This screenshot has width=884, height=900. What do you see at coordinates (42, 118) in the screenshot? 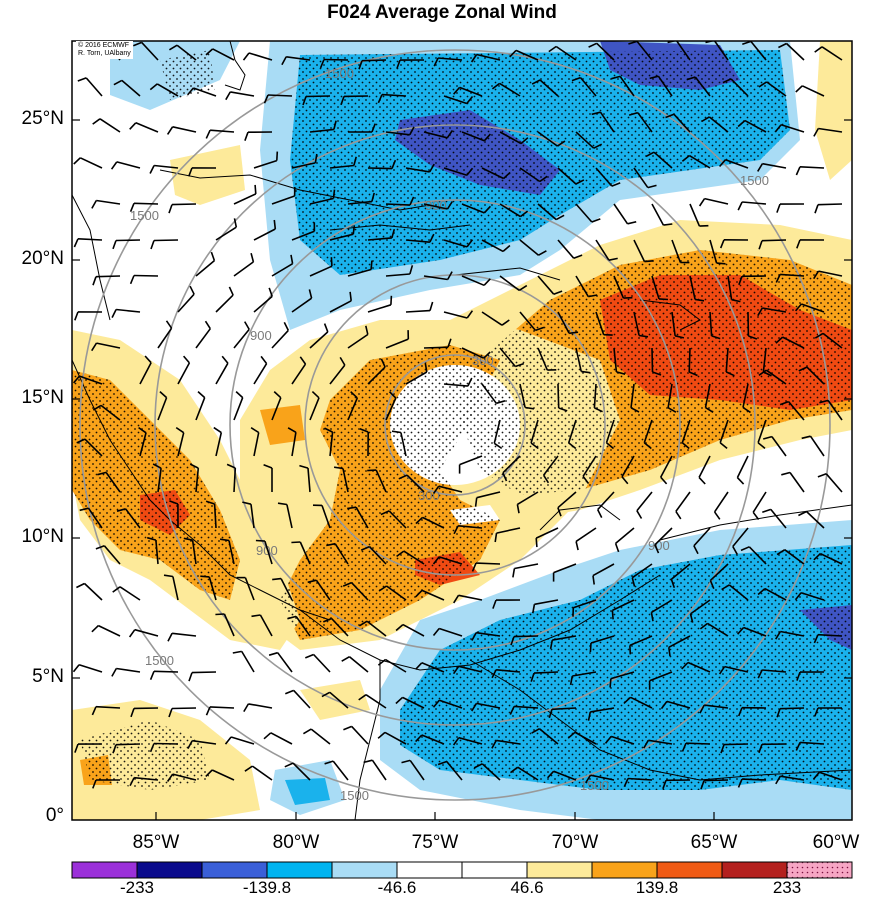
I see `lat-label: 25°N` at bounding box center [42, 118].